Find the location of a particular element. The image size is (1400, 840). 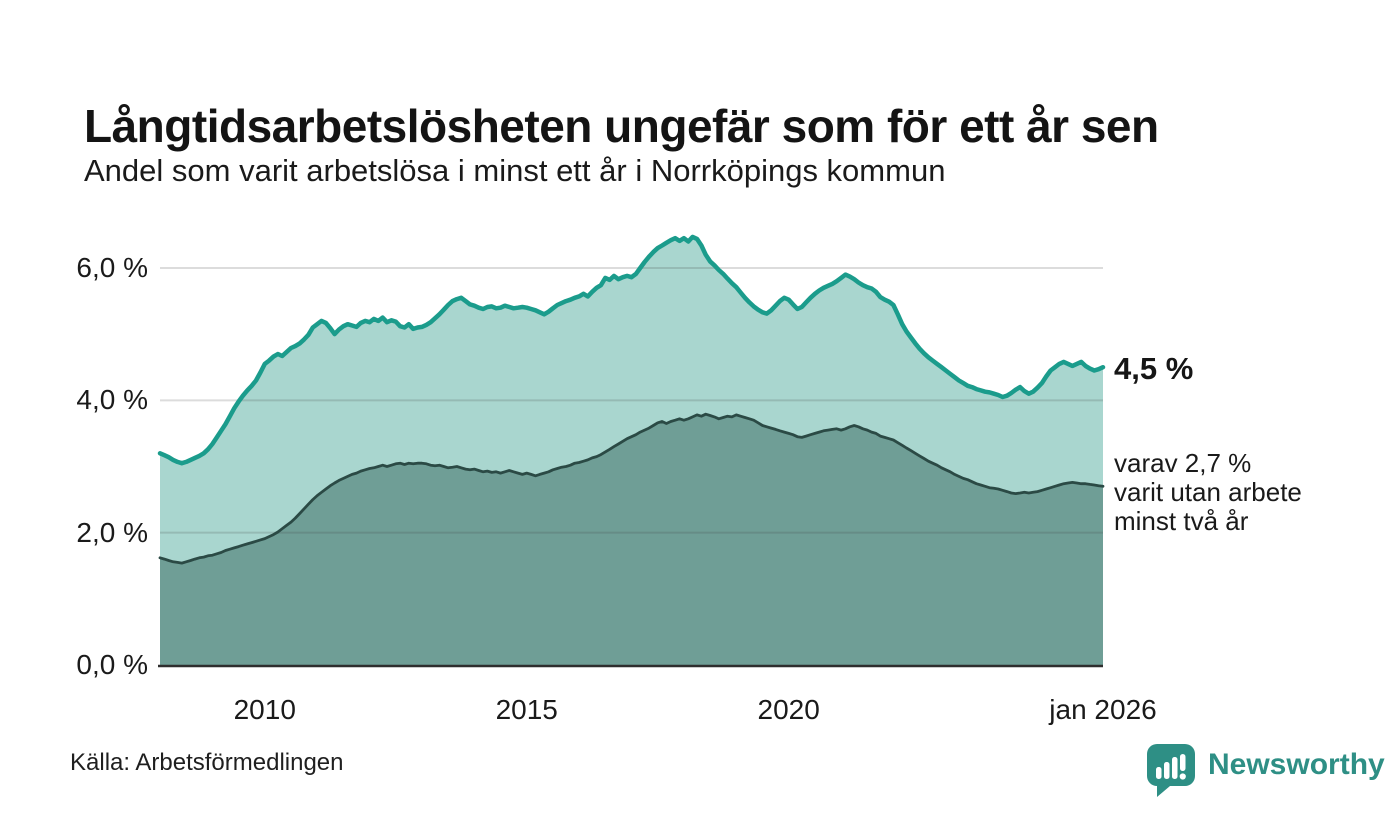

x-tick-label: 2015 is located at coordinates (526, 709).